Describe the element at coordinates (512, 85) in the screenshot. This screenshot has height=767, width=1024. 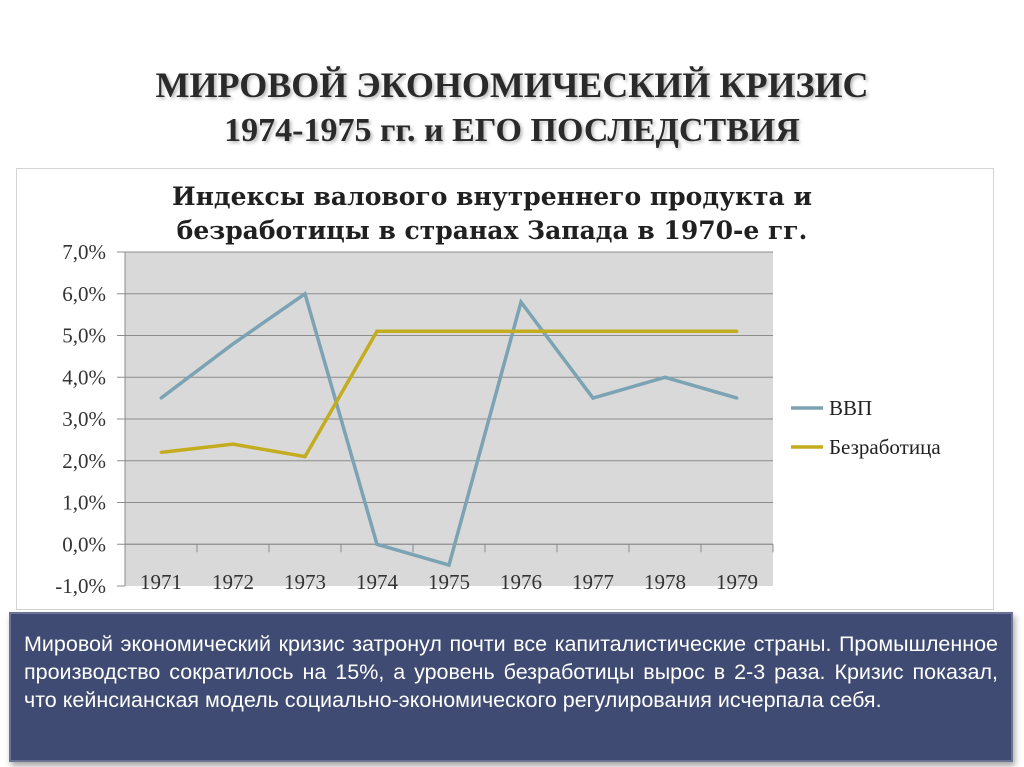
I see `slide-title-line1: МИРОВОЙ ЭКОНОМИЧЕСКИЙ КРИЗИС` at that location.